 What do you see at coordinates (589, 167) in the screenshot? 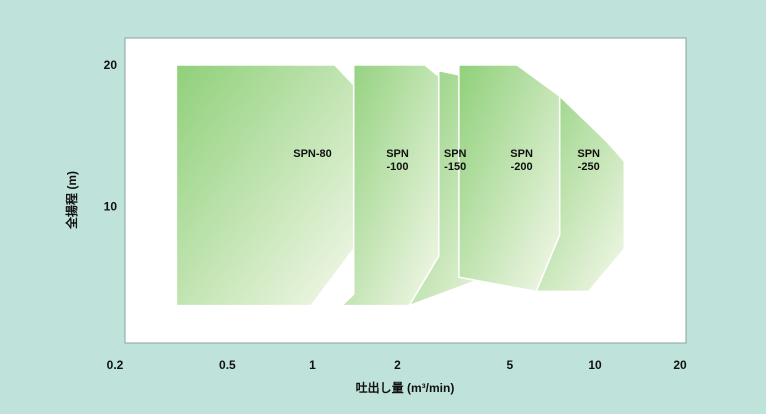
I see `region-label-line: -250` at bounding box center [589, 167].